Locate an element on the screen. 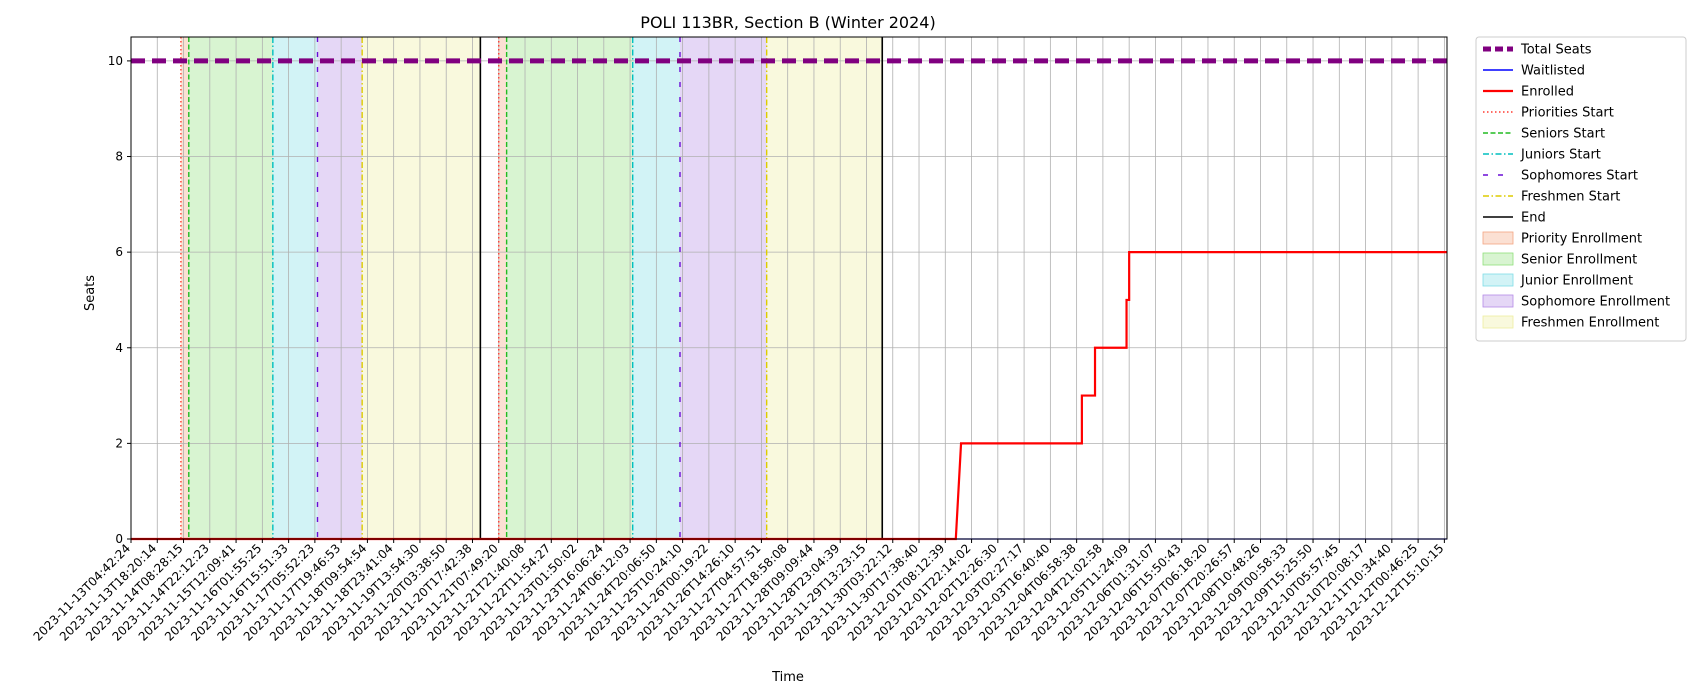  legend-label-8: End is located at coordinates (1533, 218).